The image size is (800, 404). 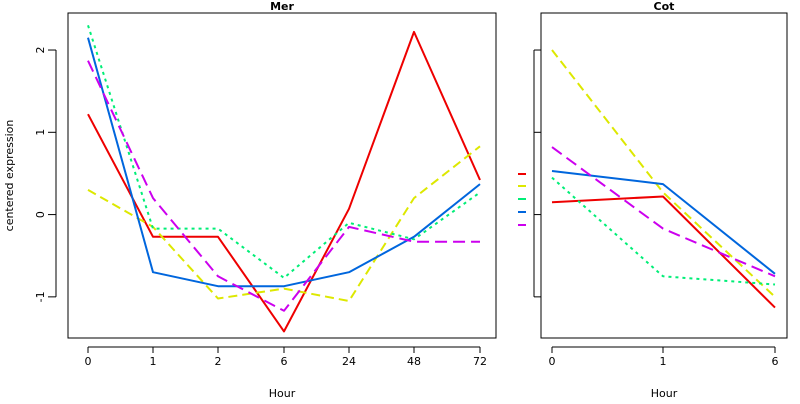 What do you see at coordinates (414, 361) in the screenshot?
I see `x-tick-label: 48` at bounding box center [414, 361].